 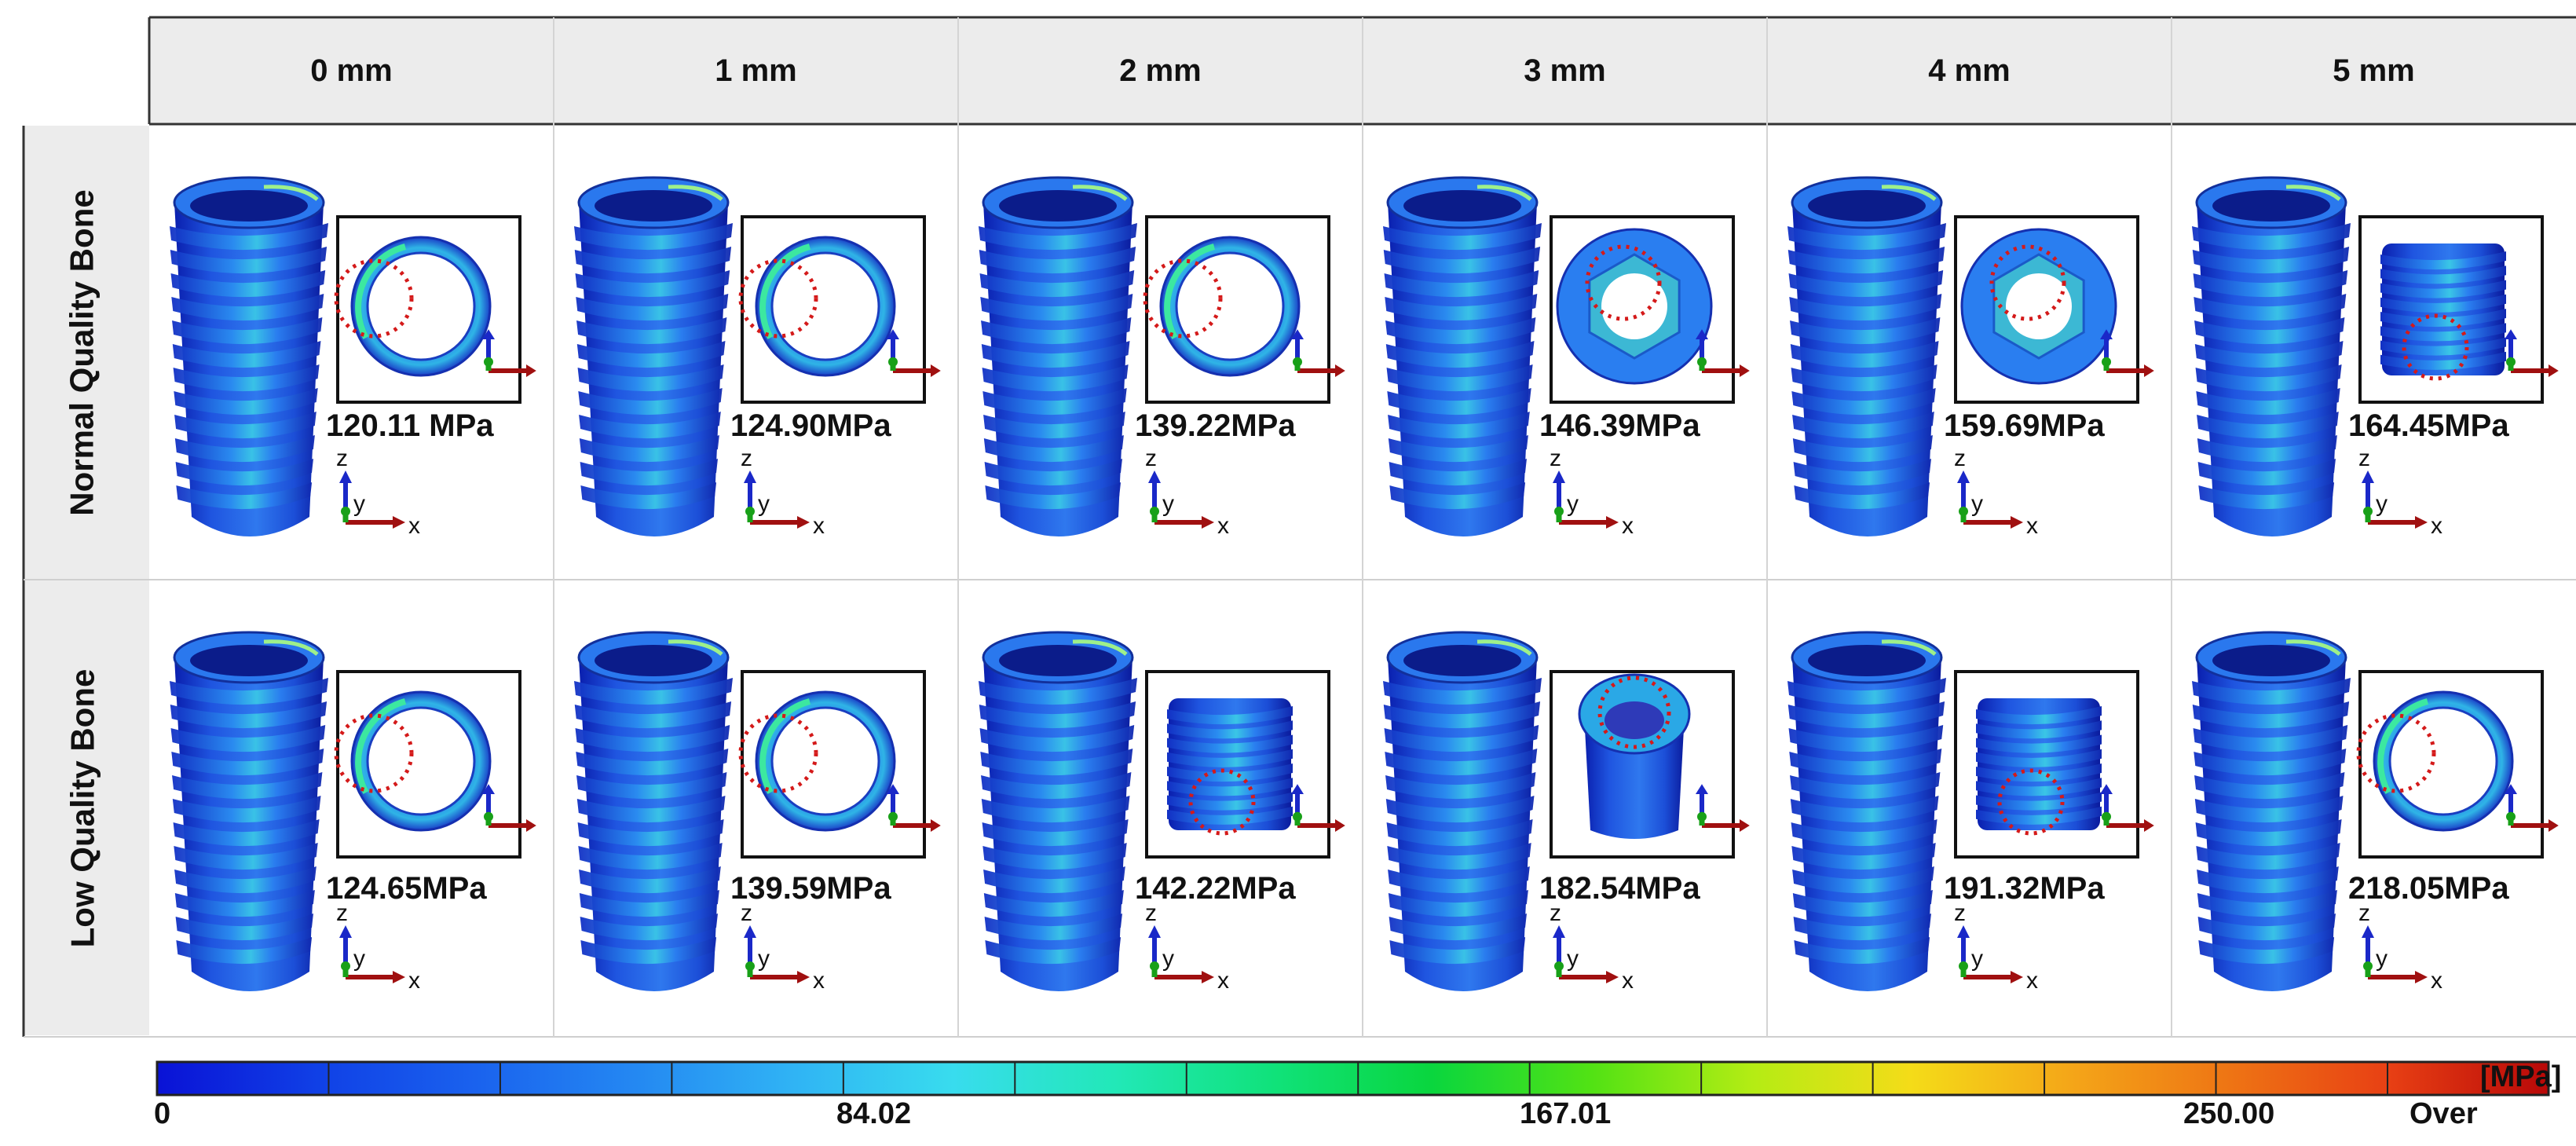 What do you see at coordinates (352, 70) in the screenshot?
I see `column-header: 0 mm` at bounding box center [352, 70].